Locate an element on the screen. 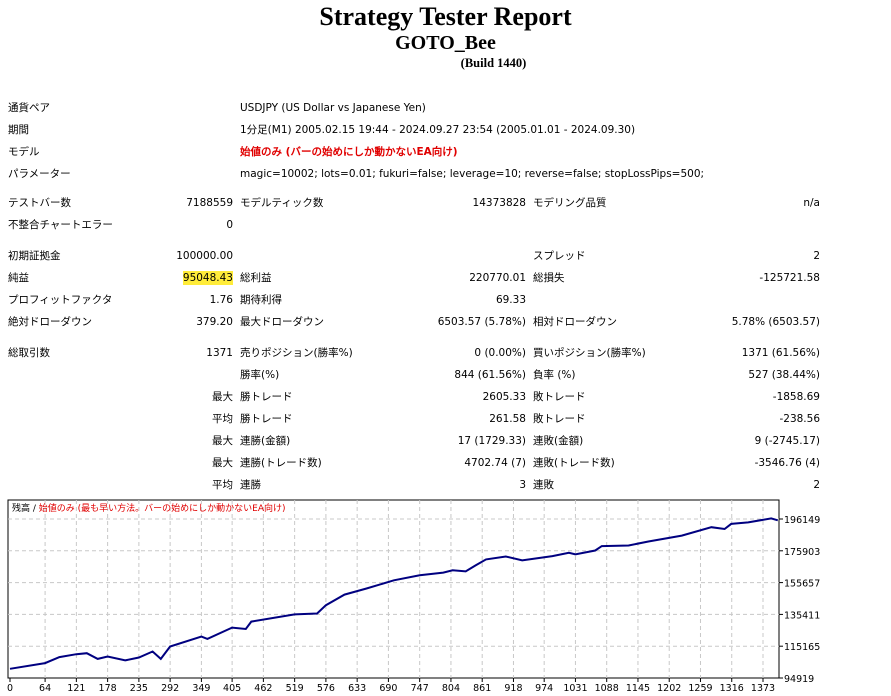 The width and height of the screenshot is (891, 696). stat-value: n/a is located at coordinates (811, 203).